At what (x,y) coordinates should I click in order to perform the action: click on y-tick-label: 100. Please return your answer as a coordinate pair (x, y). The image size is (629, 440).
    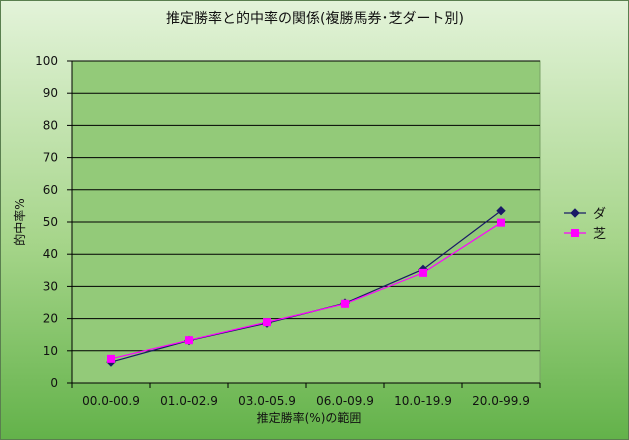
    Looking at the image, I should click on (46, 61).